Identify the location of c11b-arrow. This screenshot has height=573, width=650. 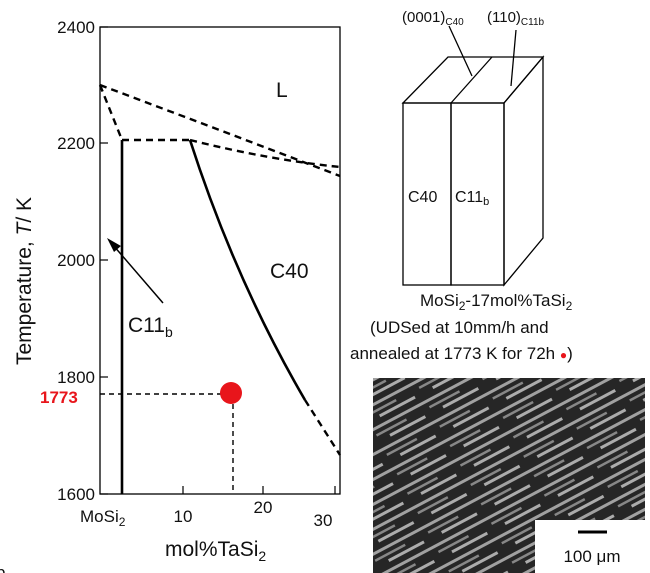
(135, 271).